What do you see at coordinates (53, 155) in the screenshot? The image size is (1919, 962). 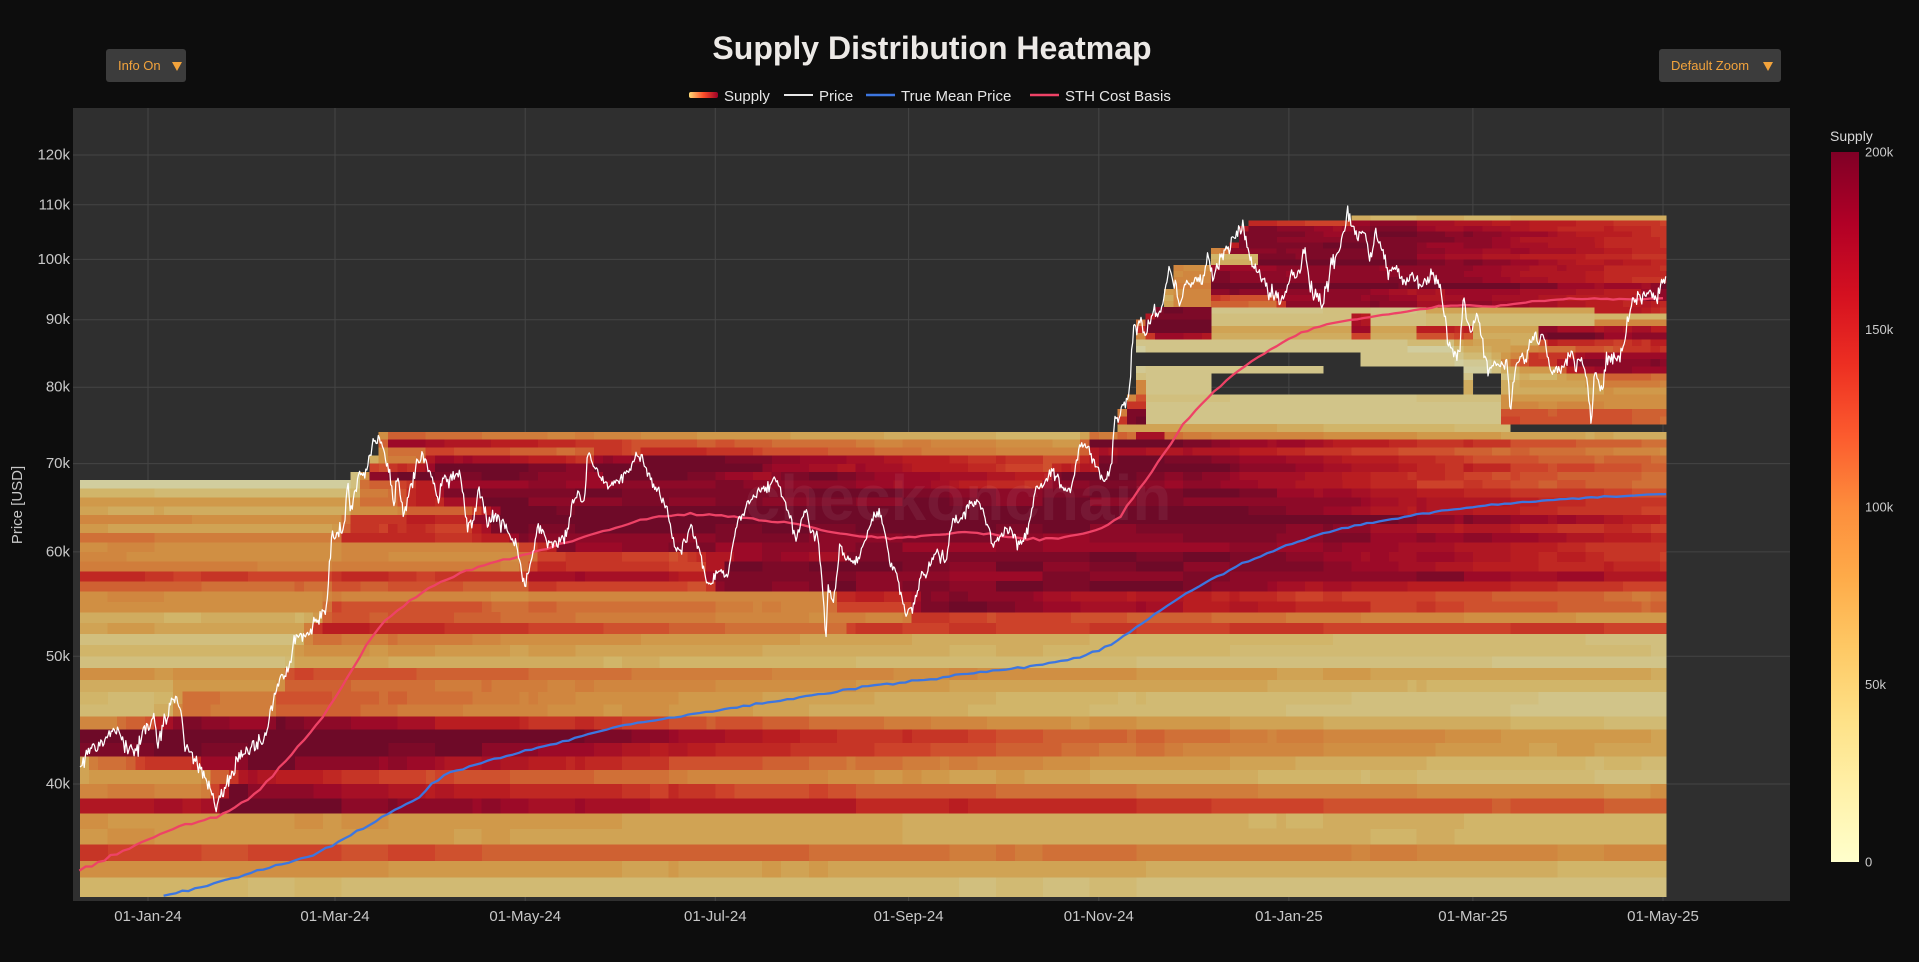 I see `svg-text: 120k` at bounding box center [53, 155].